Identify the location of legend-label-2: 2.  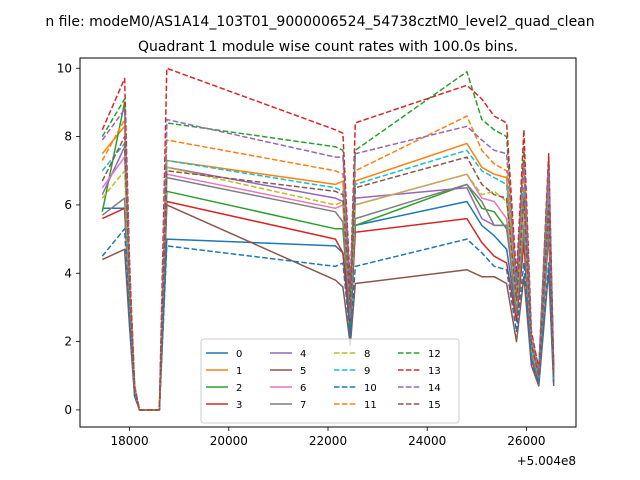
(239, 388).